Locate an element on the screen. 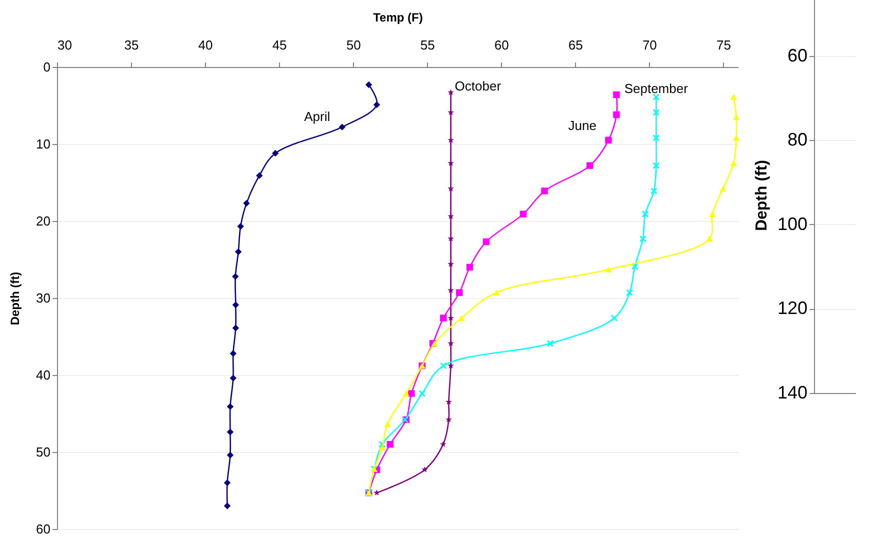 This screenshot has height=536, width=870. y-tick-label: 140 is located at coordinates (792, 392).